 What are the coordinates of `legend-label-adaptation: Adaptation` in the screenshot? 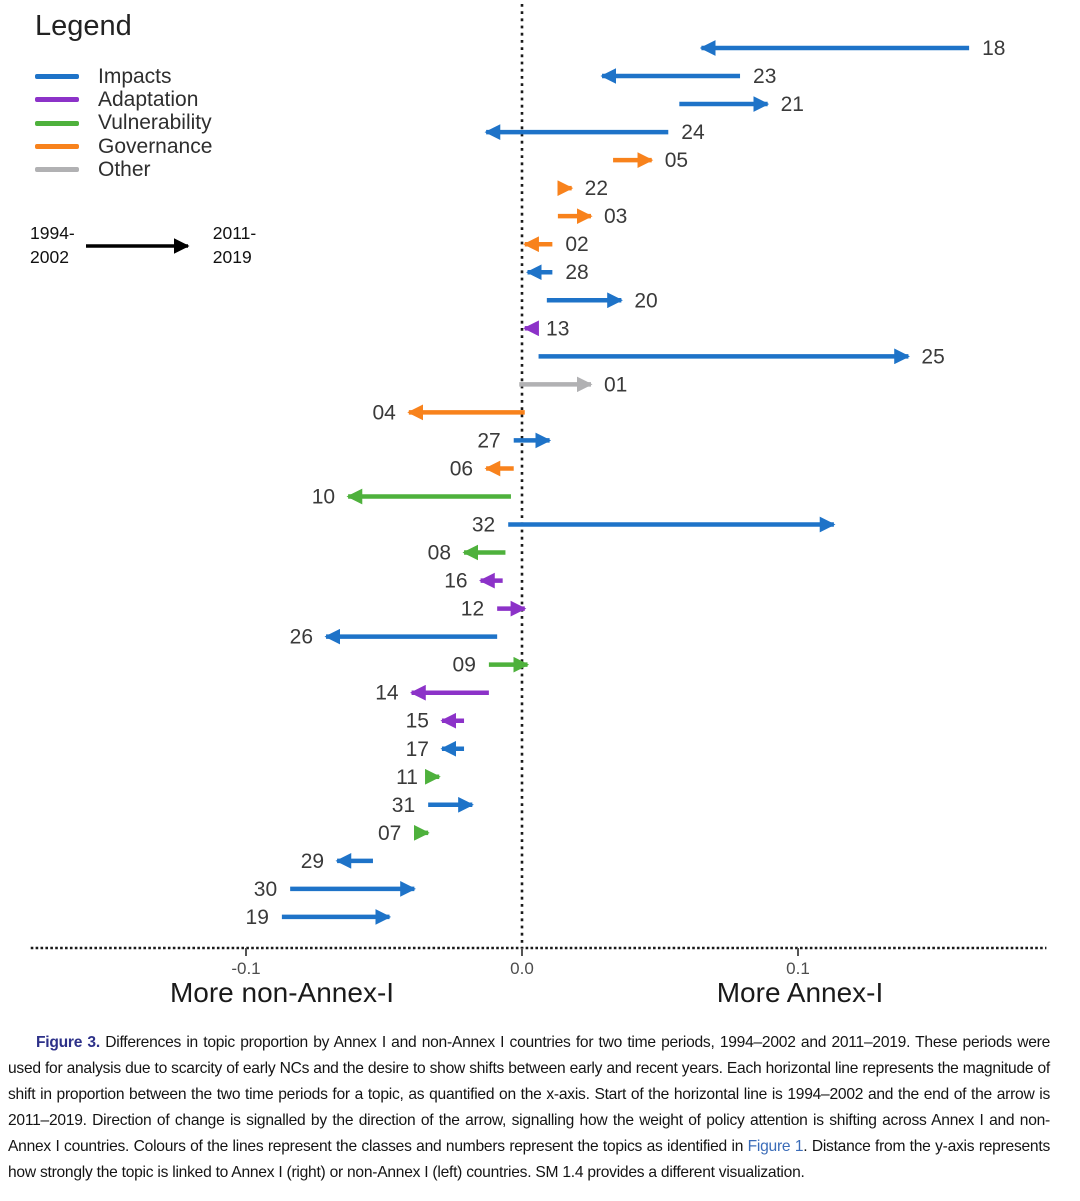 It's located at (148, 99).